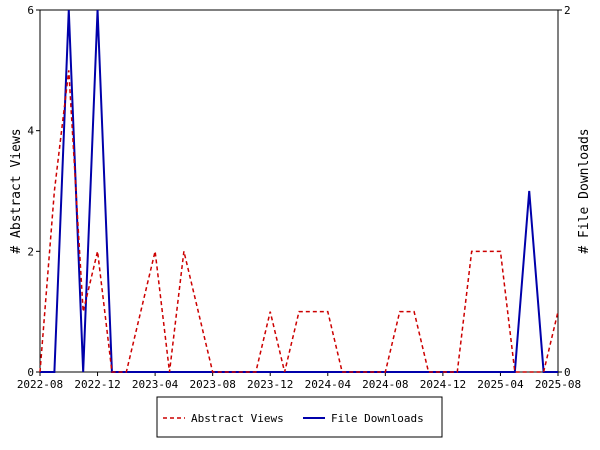 This screenshot has width=600, height=450. What do you see at coordinates (385, 384) in the screenshot?
I see `x-tick-label: 2024-08` at bounding box center [385, 384].